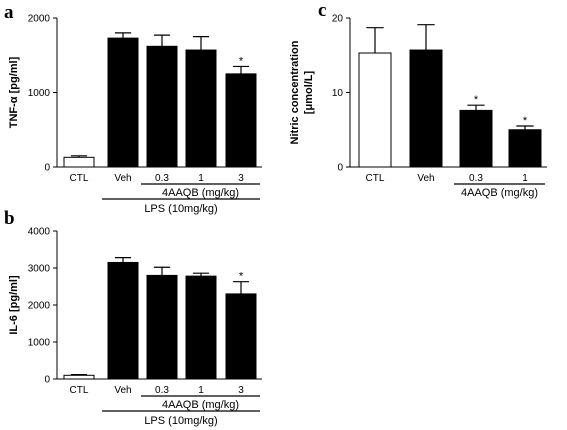  What do you see at coordinates (9, 218) in the screenshot?
I see `panel-letter: b` at bounding box center [9, 218].